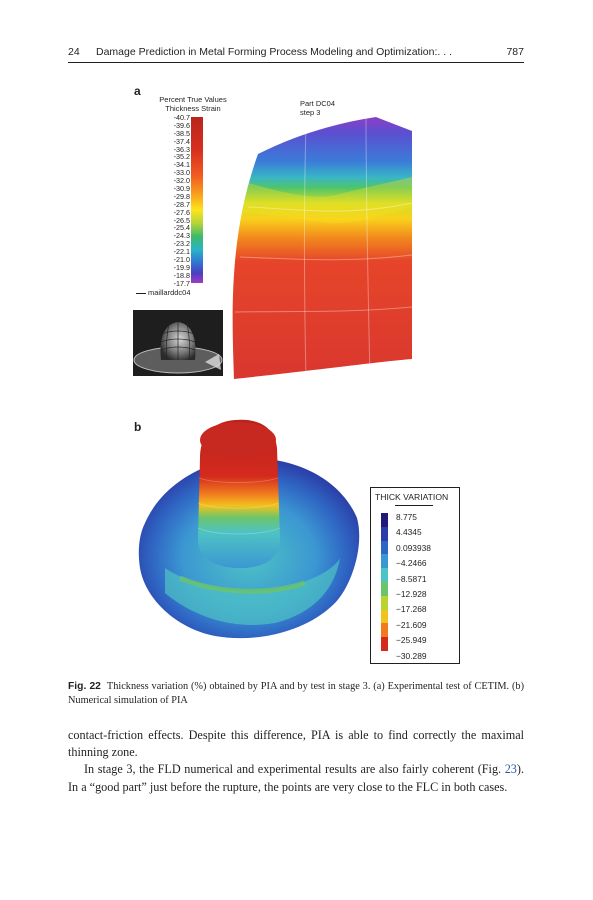 Image resolution: width=593 pixels, height=900 pixels. What do you see at coordinates (411, 609) in the screenshot?
I see `legend-b-value: −17.268` at bounding box center [411, 609].